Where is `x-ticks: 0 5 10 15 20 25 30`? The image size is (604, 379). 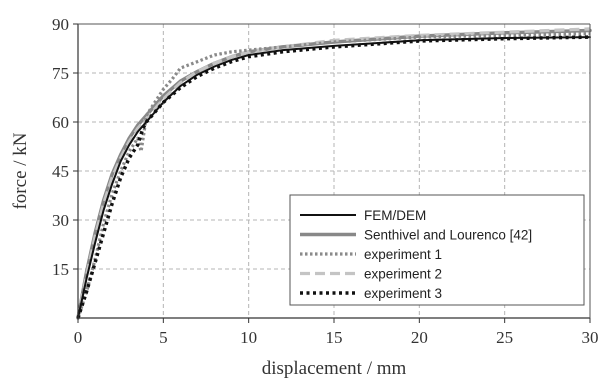 x-ticks: 0 5 10 15 20 25 30 is located at coordinates (336, 332).